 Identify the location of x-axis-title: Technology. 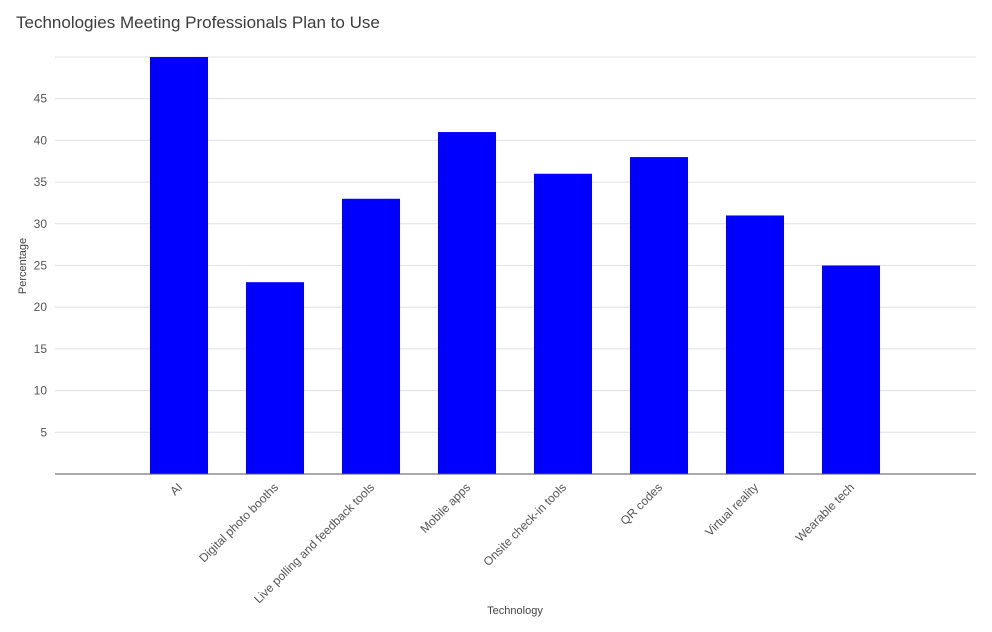
(515, 611).